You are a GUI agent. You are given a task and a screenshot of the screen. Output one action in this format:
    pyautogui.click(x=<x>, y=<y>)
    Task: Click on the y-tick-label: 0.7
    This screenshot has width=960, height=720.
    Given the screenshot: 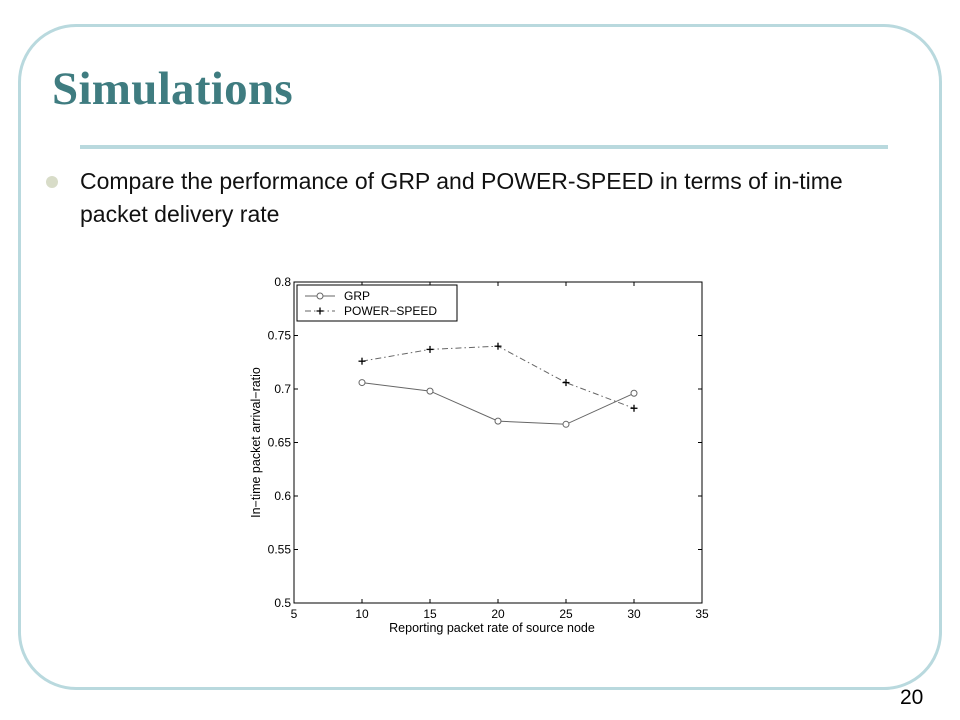 What is the action you would take?
    pyautogui.click(x=282, y=389)
    